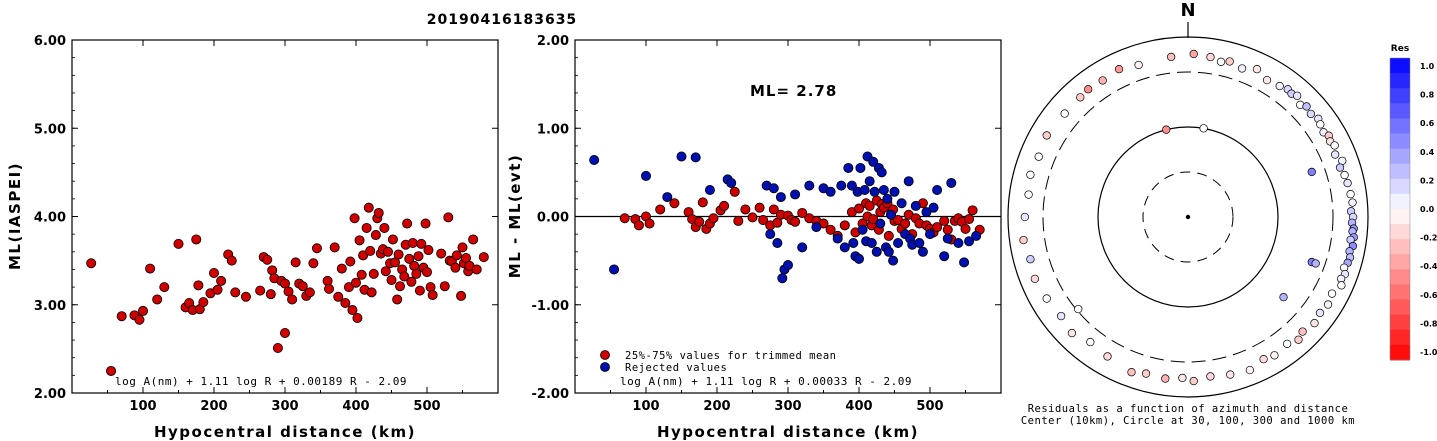 The width and height of the screenshot is (1437, 441). What do you see at coordinates (1427, 180) in the screenshot?
I see `colorbar-tick-label: 0.2` at bounding box center [1427, 180].